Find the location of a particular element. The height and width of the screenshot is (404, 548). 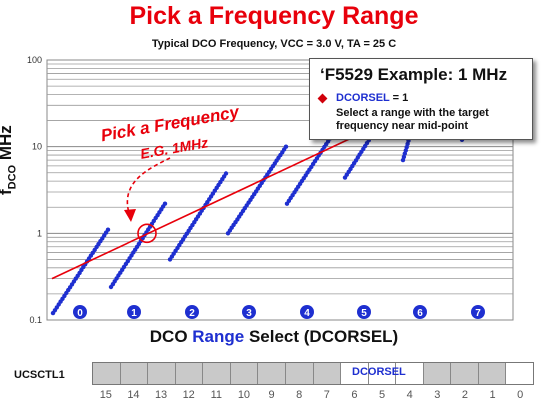

annotation-arrow-icon is located at coordinates (130, 215).